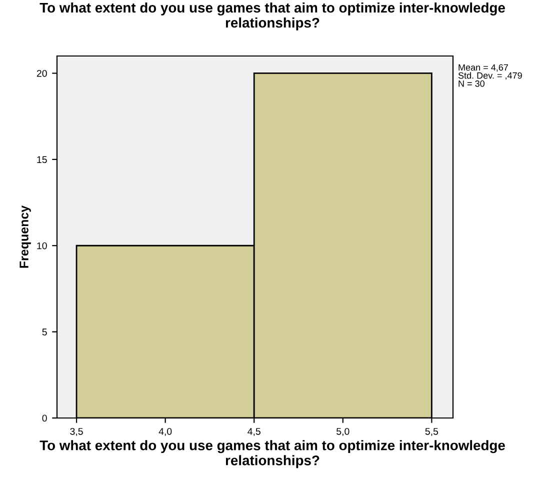 The width and height of the screenshot is (545, 489). I want to click on y-tick-label: 15, so click(42, 160).